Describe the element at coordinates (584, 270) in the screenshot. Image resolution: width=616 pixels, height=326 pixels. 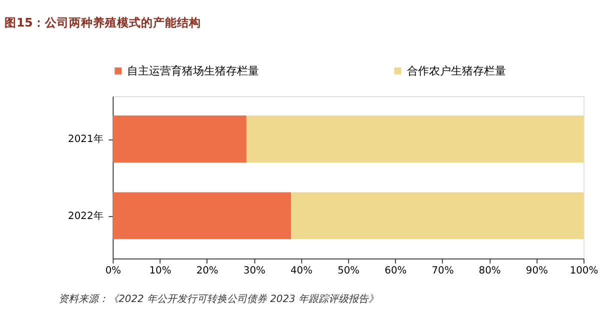
I see `x-tick-label: 100%` at that location.